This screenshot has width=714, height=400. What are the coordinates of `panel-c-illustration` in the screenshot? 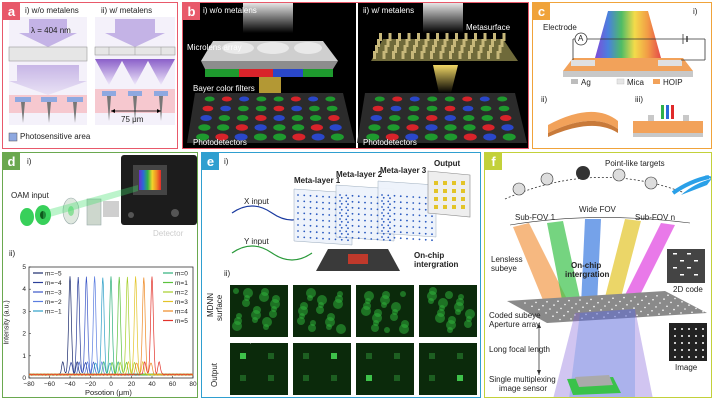 It's located at (627, 74).